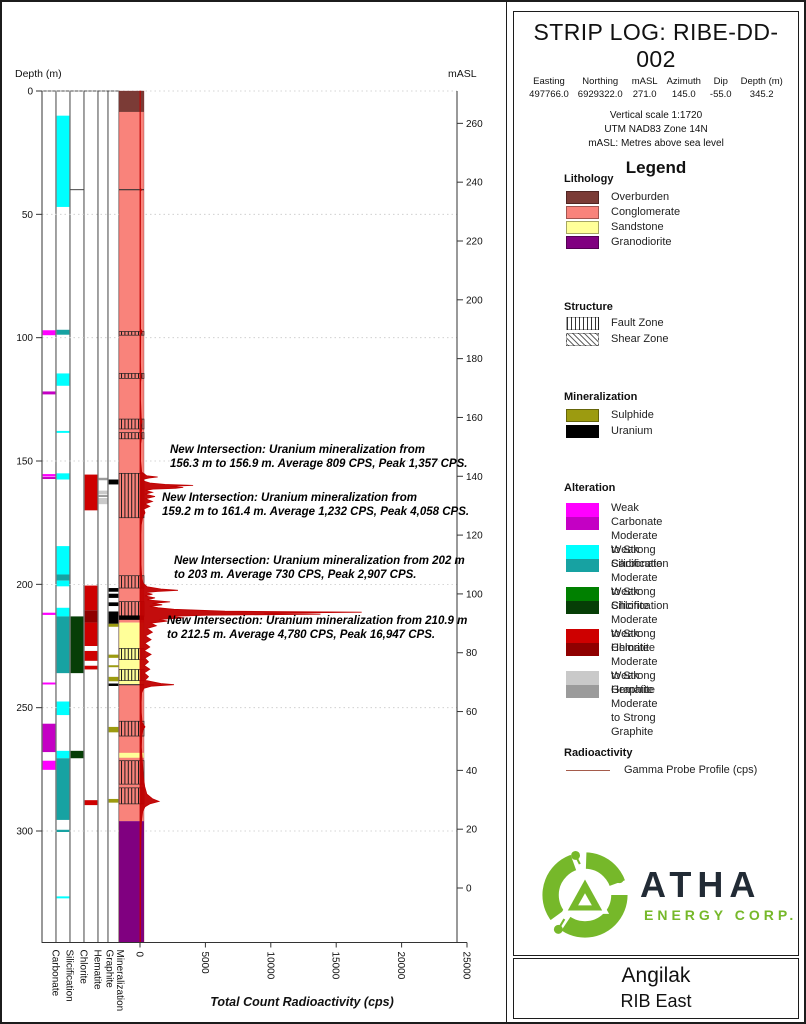 The image size is (806, 1024). I want to click on track-box-hematite, so click(91, 516).